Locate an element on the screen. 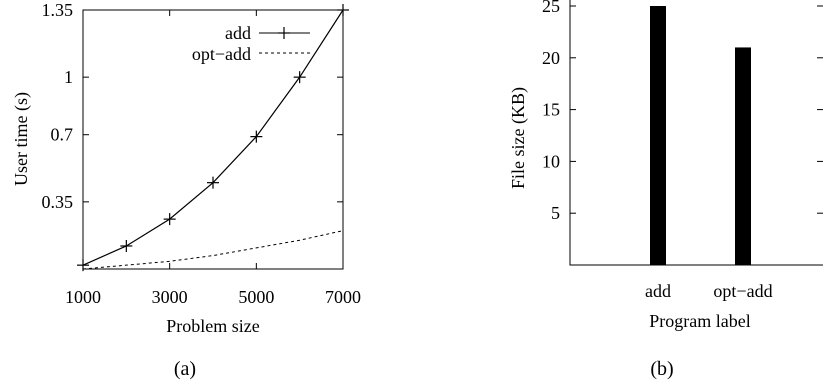 The image size is (823, 385). y-tick-label: 10 is located at coordinates (551, 161).